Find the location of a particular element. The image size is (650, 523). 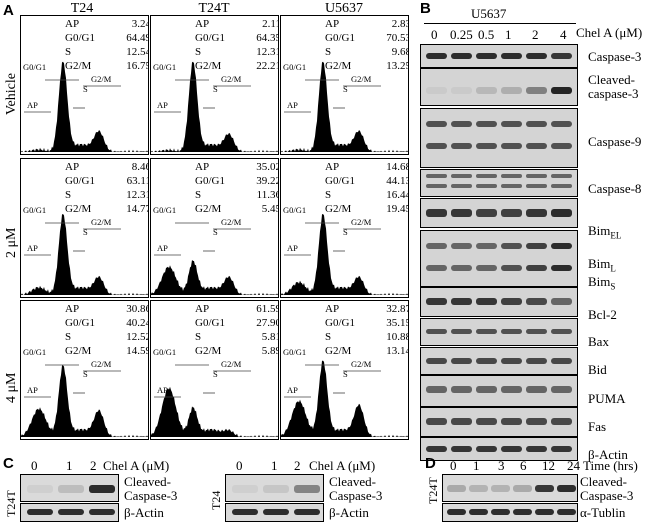

stat-row: AP 2.83 is located at coordinates (366, 24).